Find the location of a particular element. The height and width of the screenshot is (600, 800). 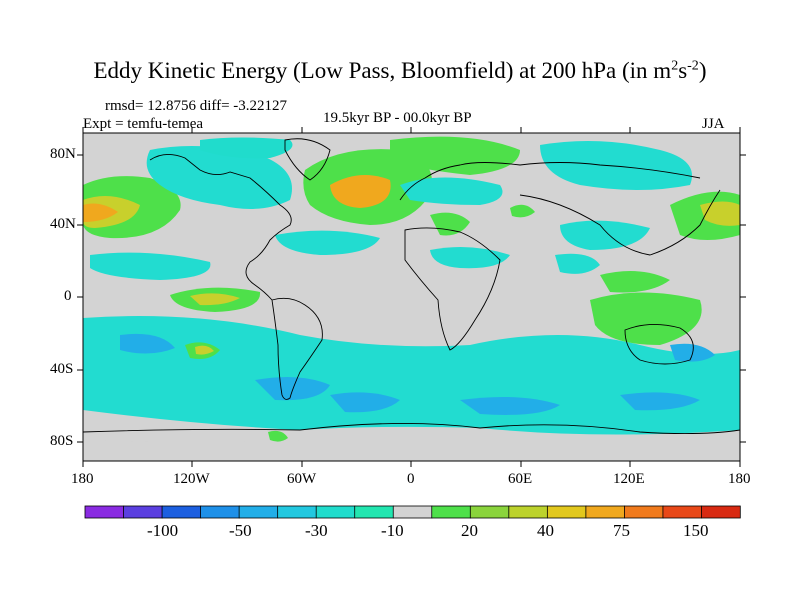

coast-asia is located at coordinates (620, 222).